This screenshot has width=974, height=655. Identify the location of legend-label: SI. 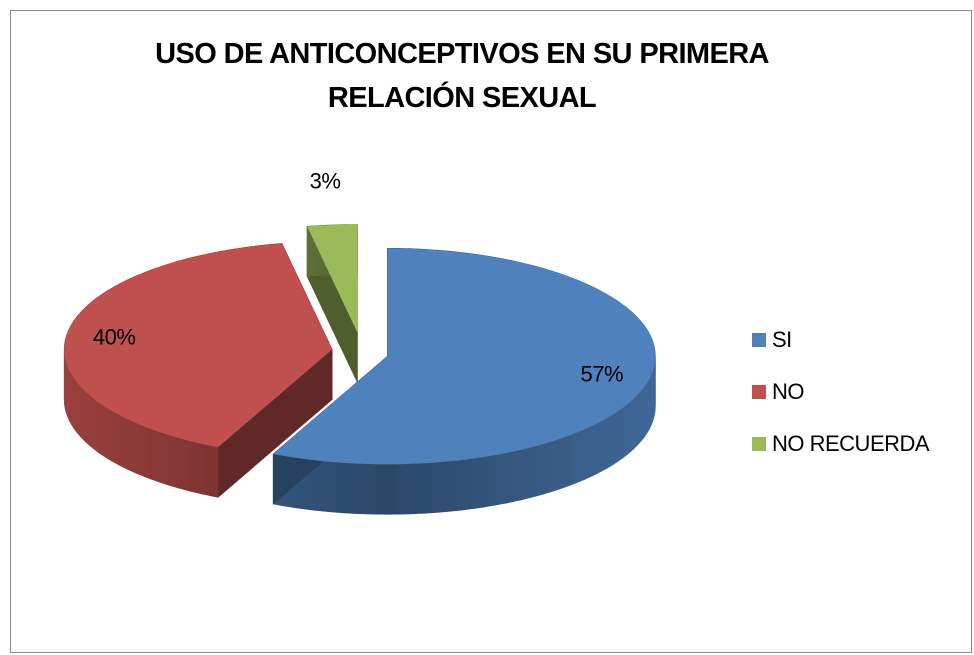
(782, 339).